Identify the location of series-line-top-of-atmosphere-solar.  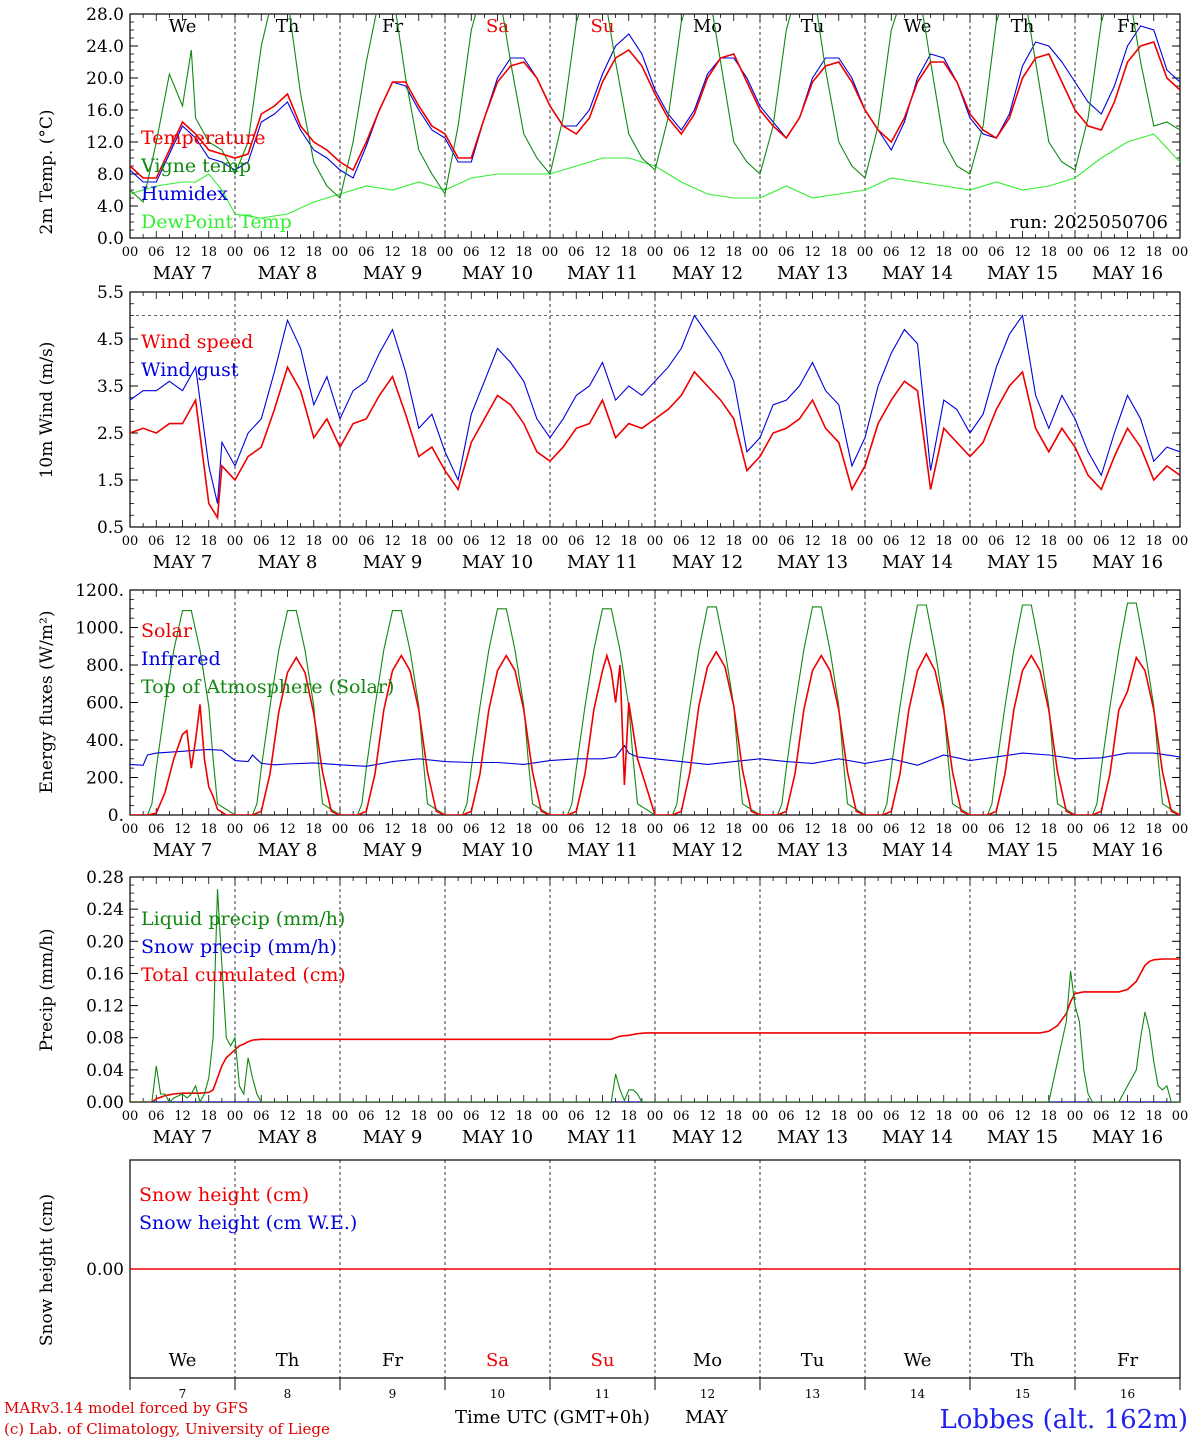
(655, 708).